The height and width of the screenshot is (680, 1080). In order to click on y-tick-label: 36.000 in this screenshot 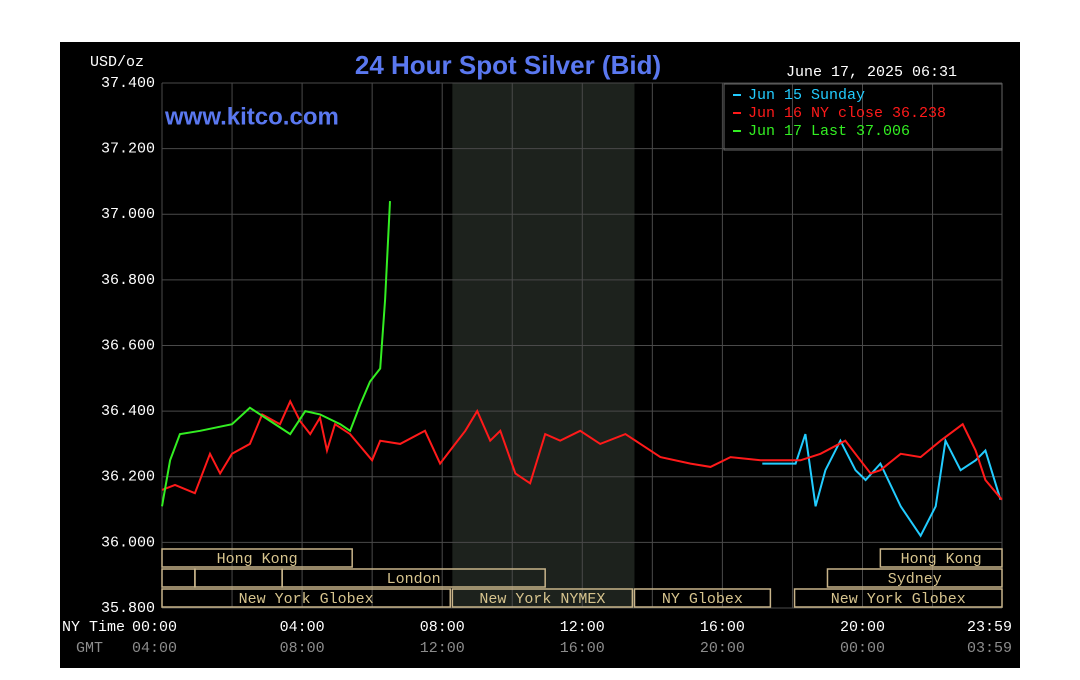, I will do `click(128, 542)`.